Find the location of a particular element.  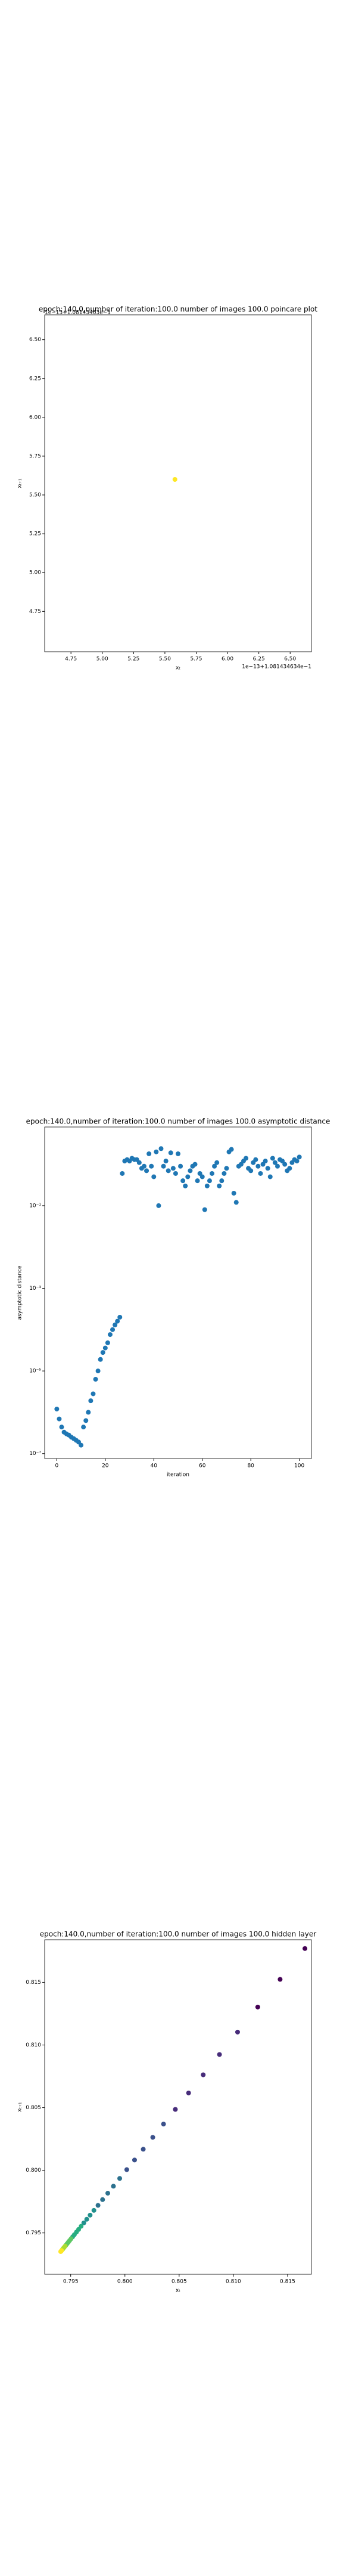

y-tick-label: 6.25 is located at coordinates (35, 379).